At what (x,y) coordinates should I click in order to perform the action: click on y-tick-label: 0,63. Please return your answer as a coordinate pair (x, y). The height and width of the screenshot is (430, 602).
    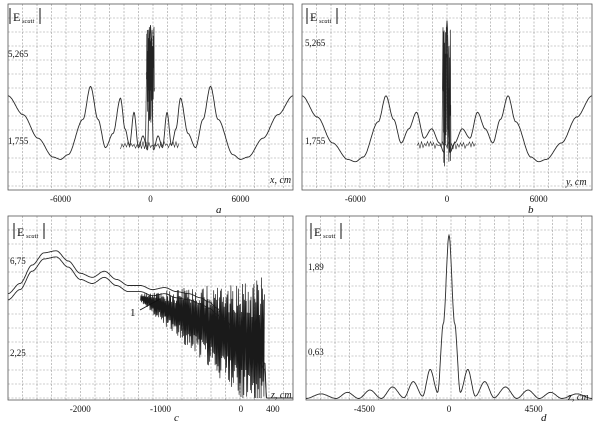
    Looking at the image, I should click on (316, 352).